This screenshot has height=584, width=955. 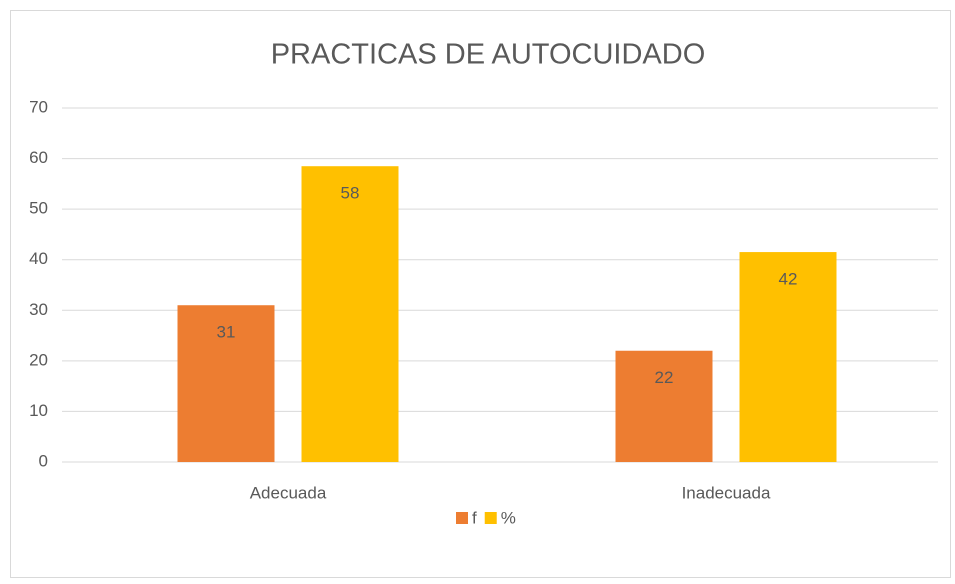 What do you see at coordinates (43, 460) in the screenshot?
I see `y-tick-label: 0` at bounding box center [43, 460].